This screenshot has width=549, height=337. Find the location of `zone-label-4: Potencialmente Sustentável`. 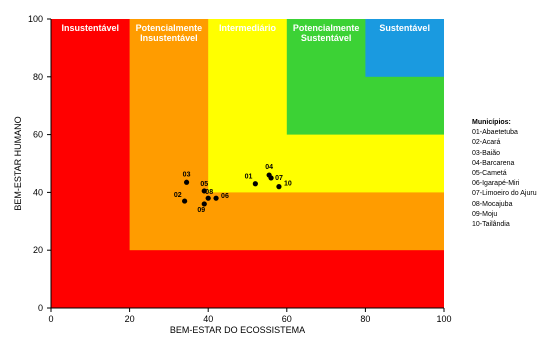

zone-label-4: Potencialmente Sustentável is located at coordinates (326, 33).